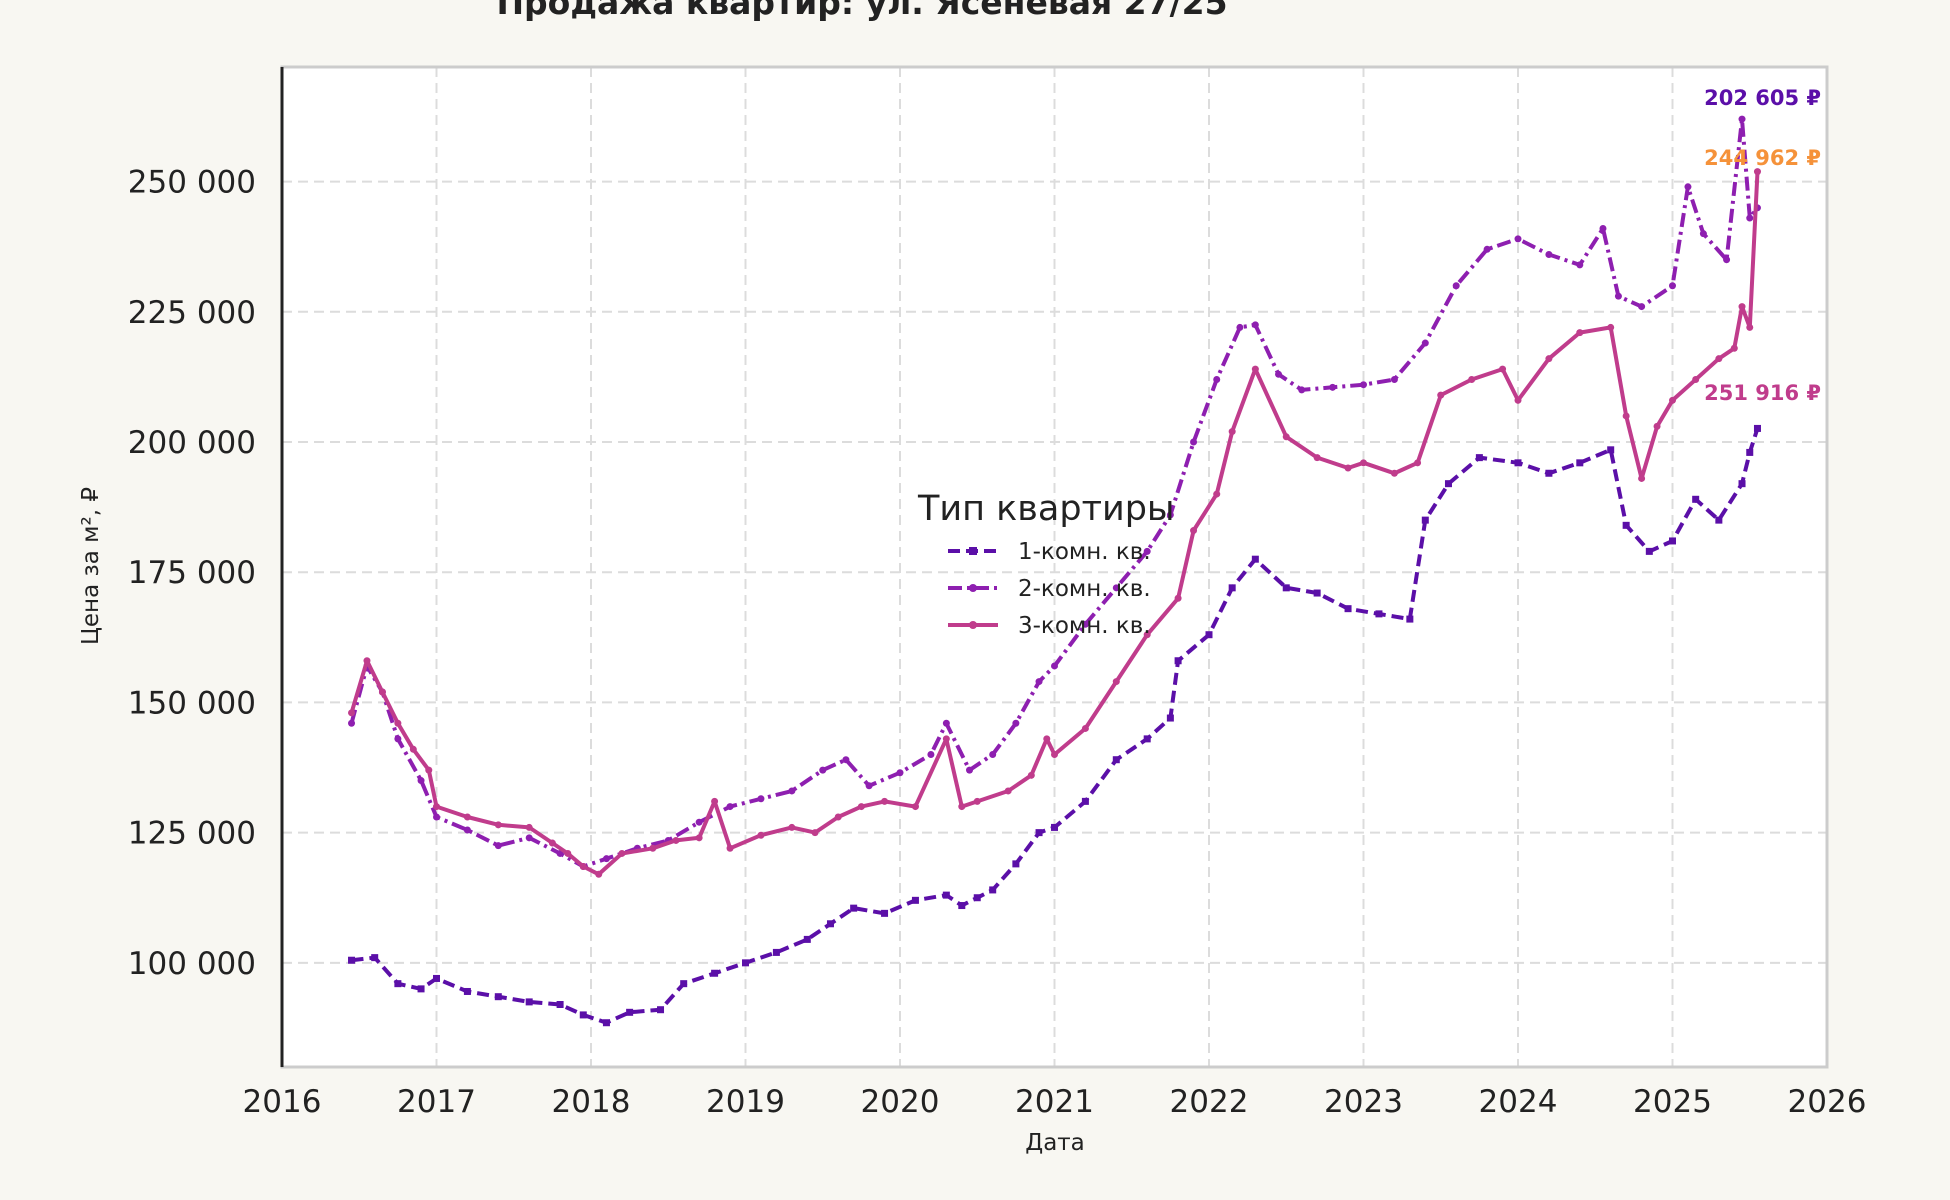  What do you see at coordinates (192, 834) in the screenshot?
I see `y-tick-label: 125 000` at bounding box center [192, 834].